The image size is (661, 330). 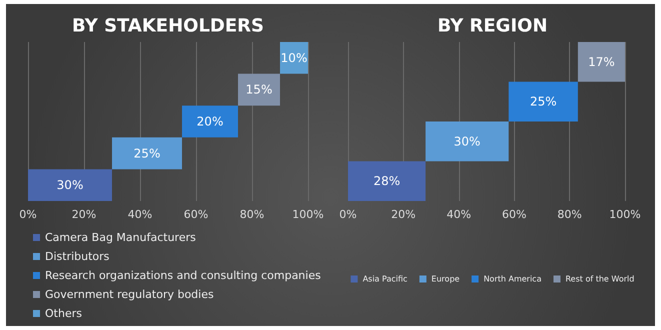 What do you see at coordinates (599, 279) in the screenshot?
I see `legend-label: Rest of the World` at bounding box center [599, 279].